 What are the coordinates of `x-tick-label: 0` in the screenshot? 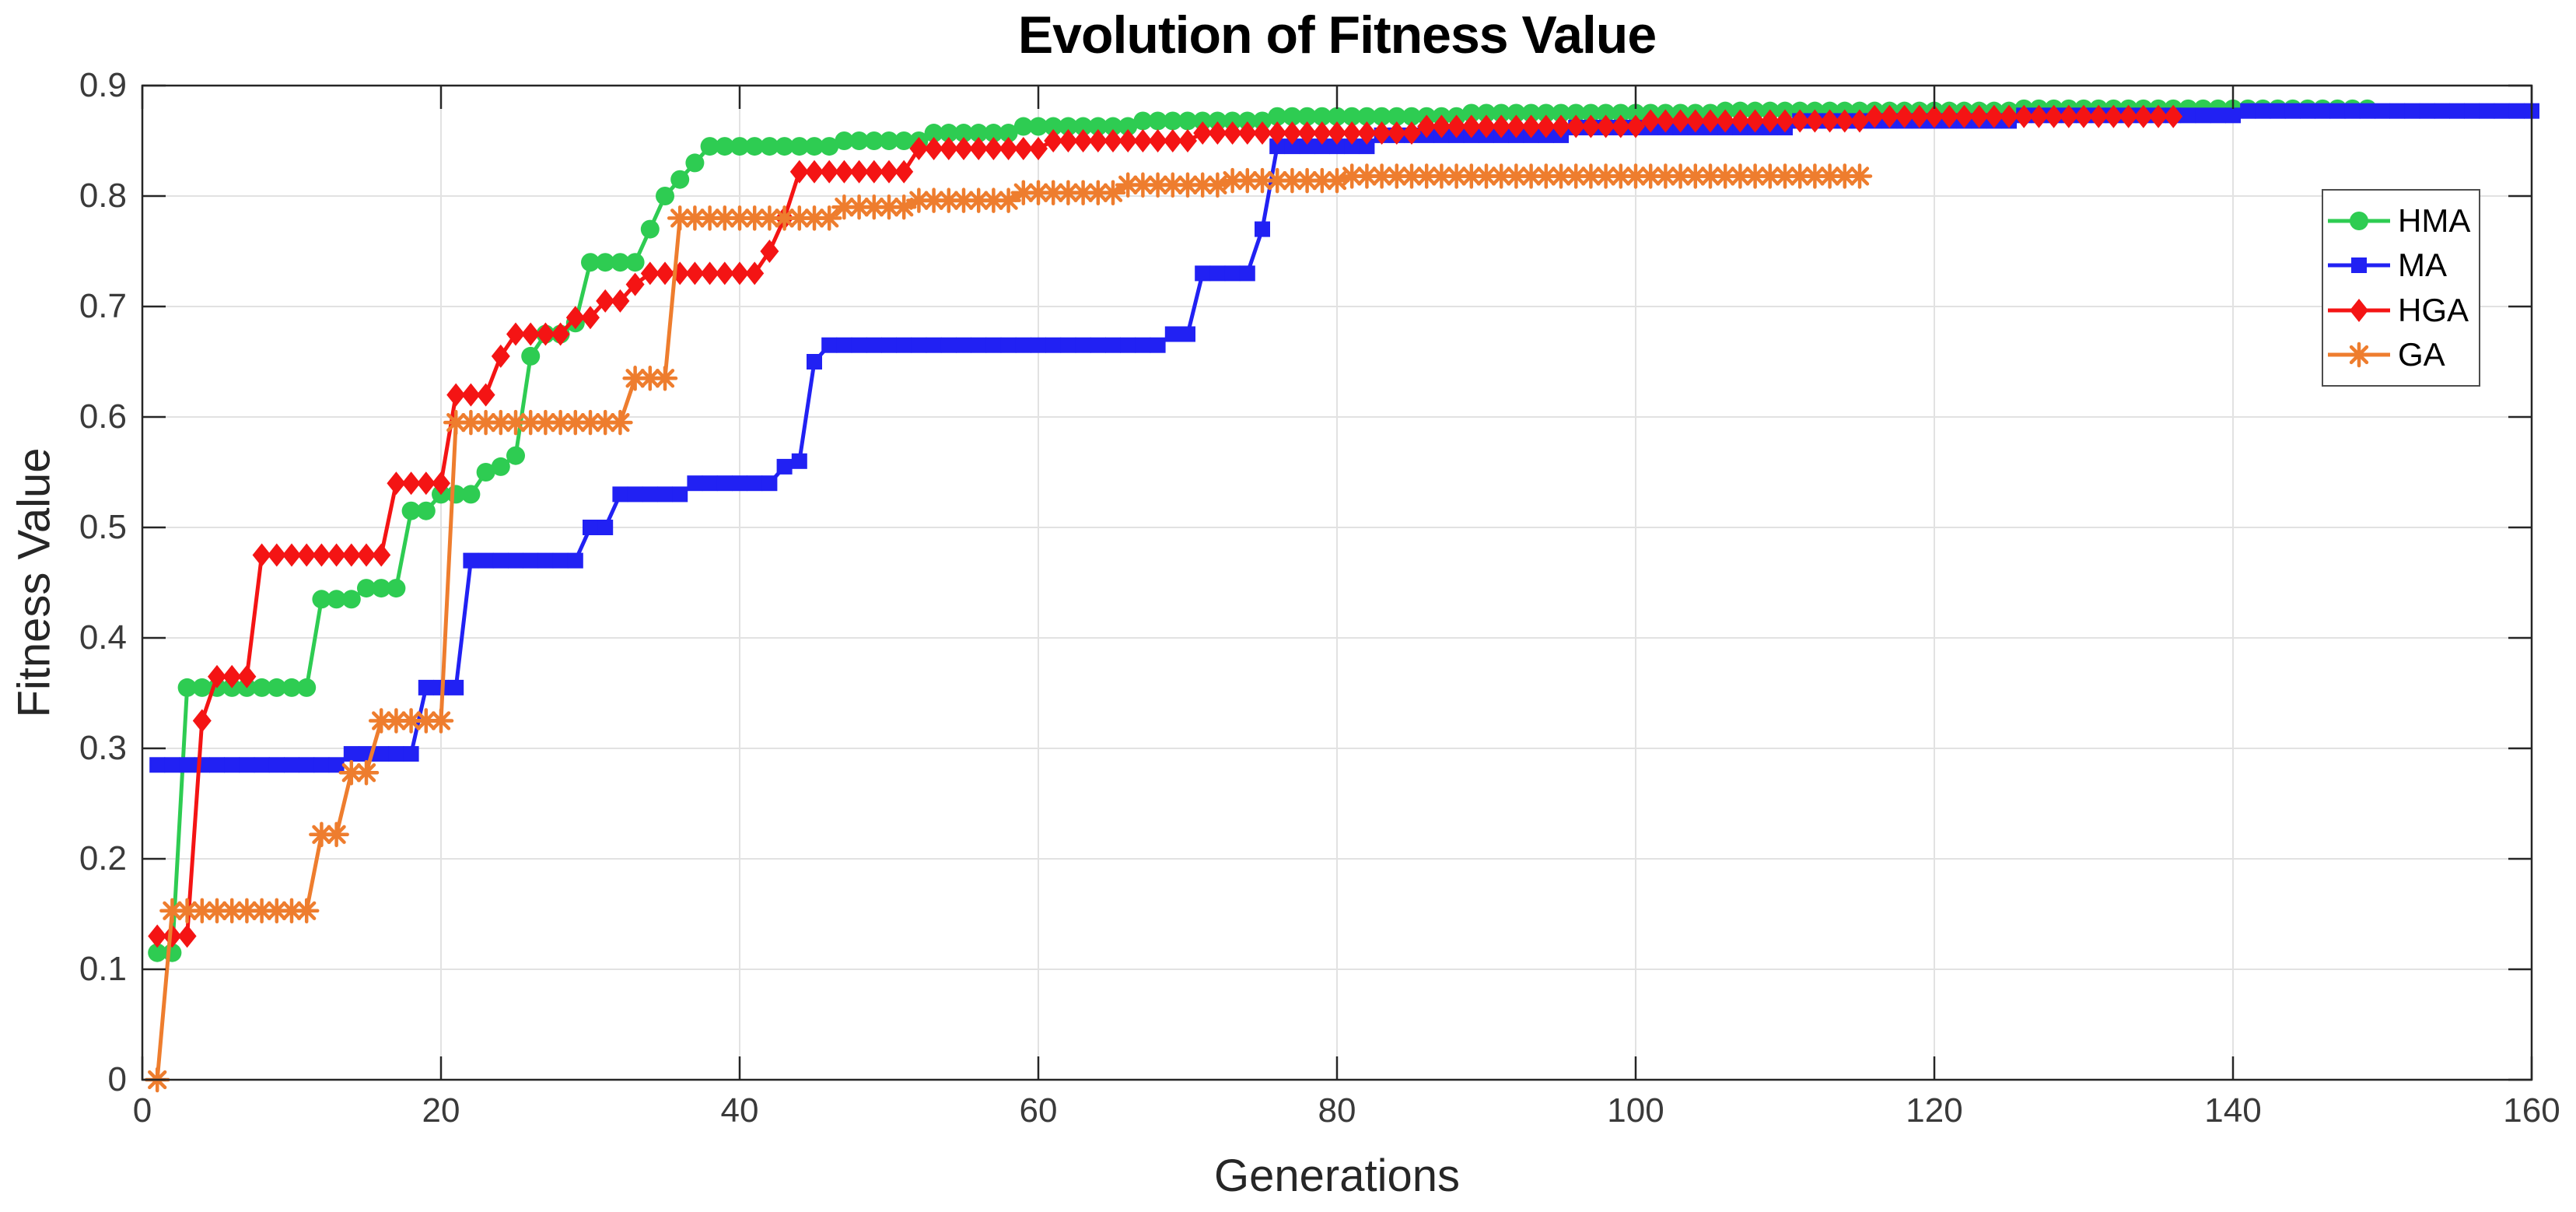 It's located at (142, 1110).